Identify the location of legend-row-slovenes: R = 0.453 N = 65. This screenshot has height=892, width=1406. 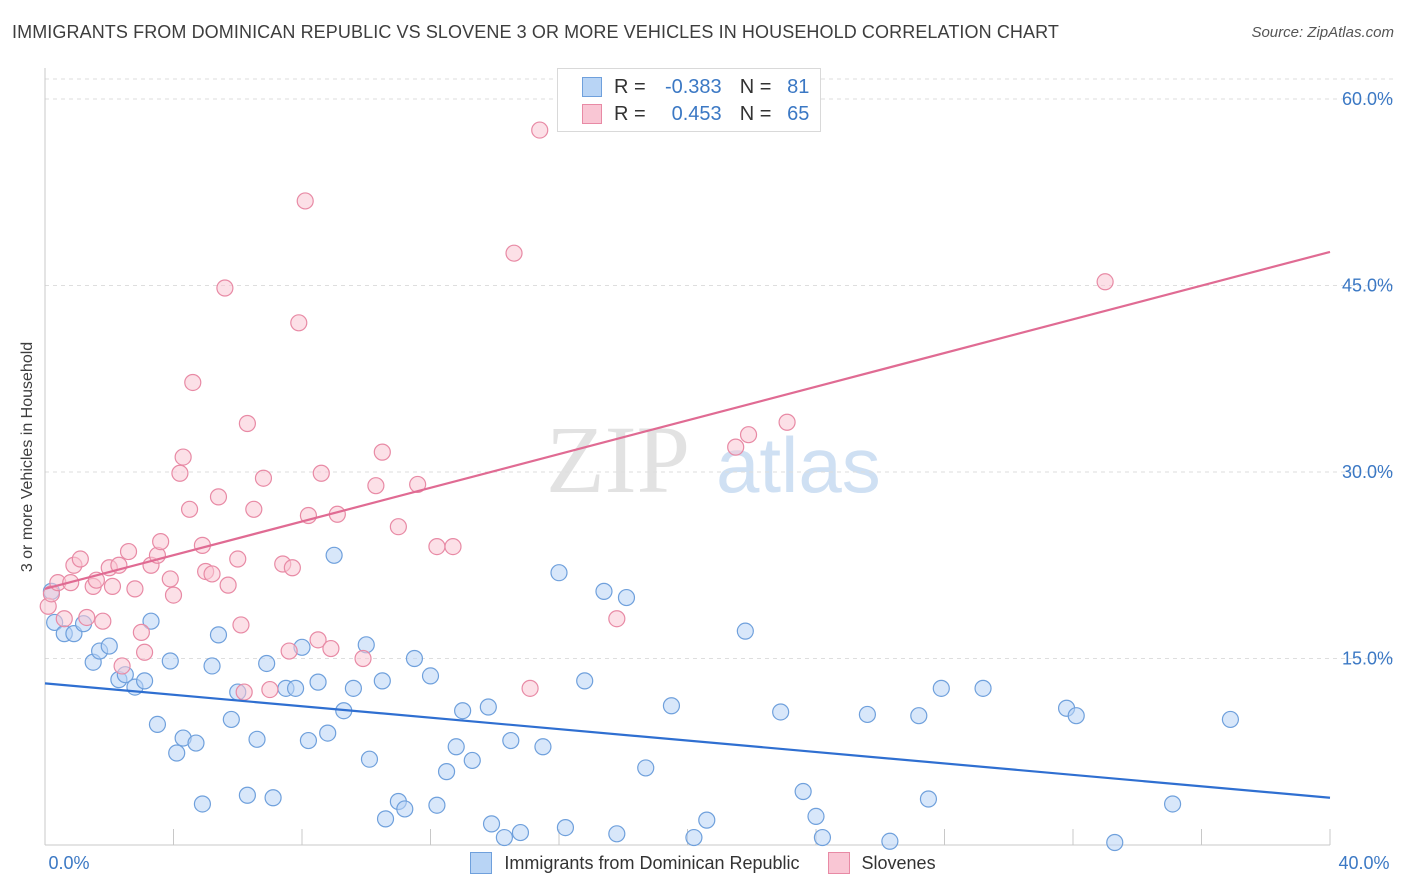
(695, 114).